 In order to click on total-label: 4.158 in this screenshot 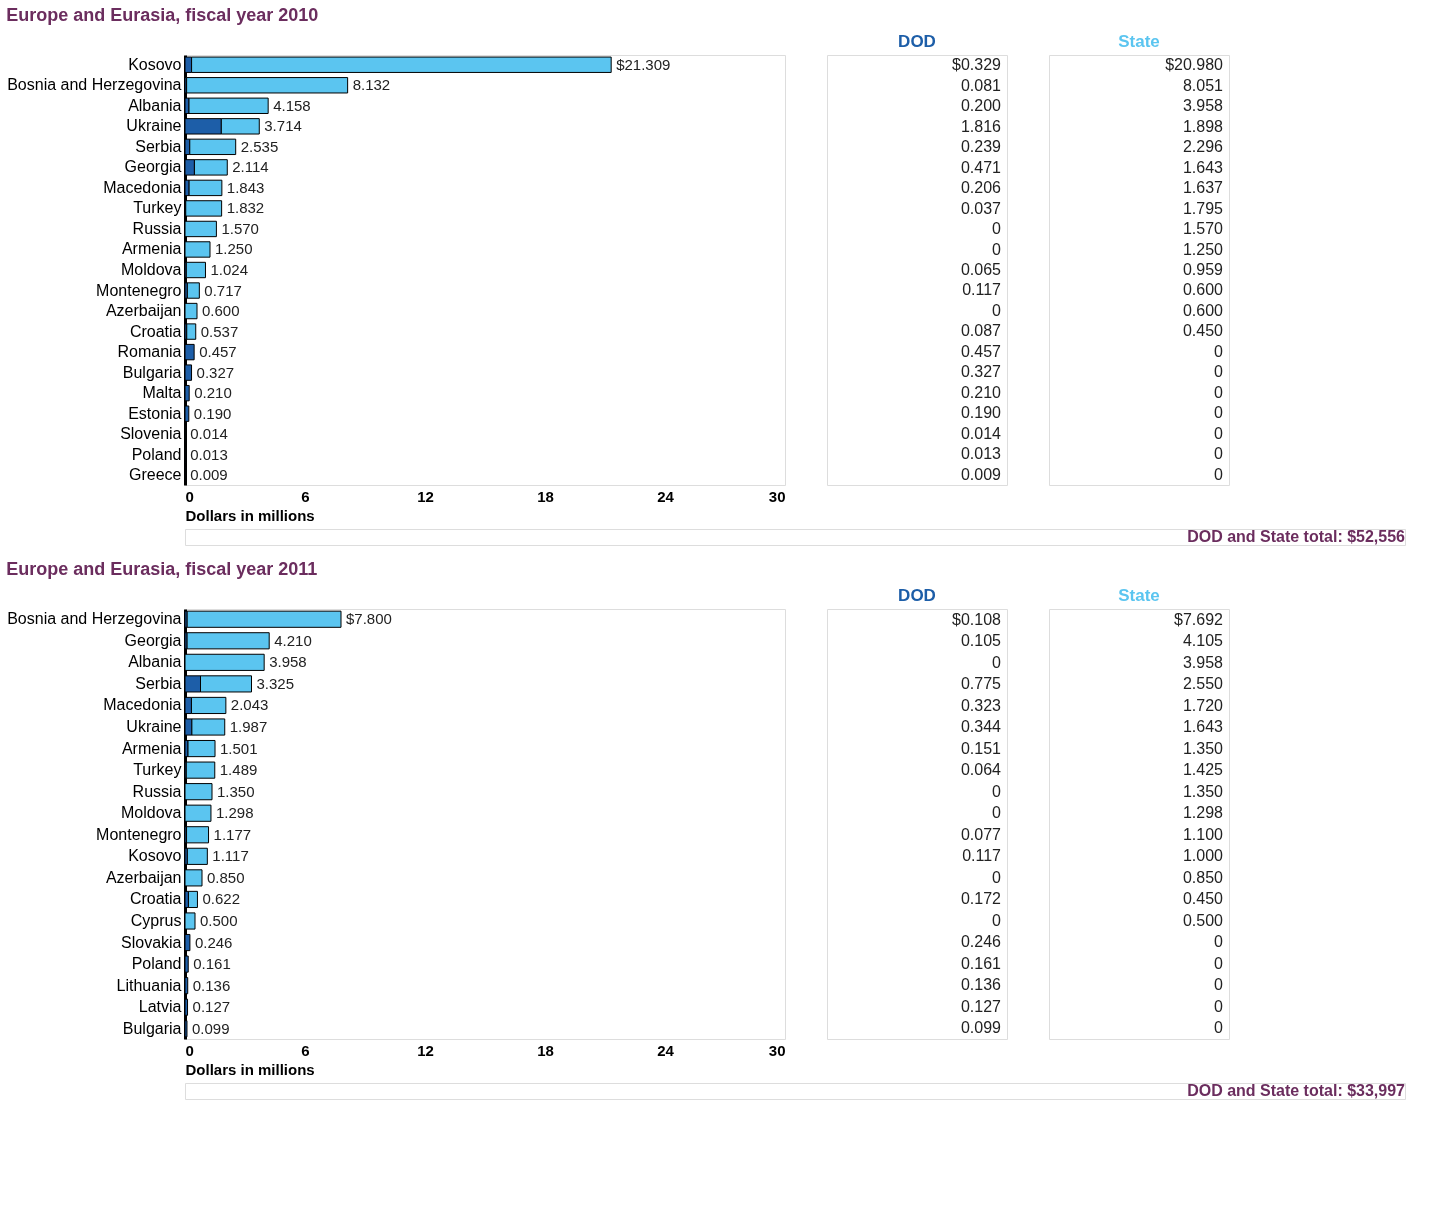, I will do `click(292, 105)`.